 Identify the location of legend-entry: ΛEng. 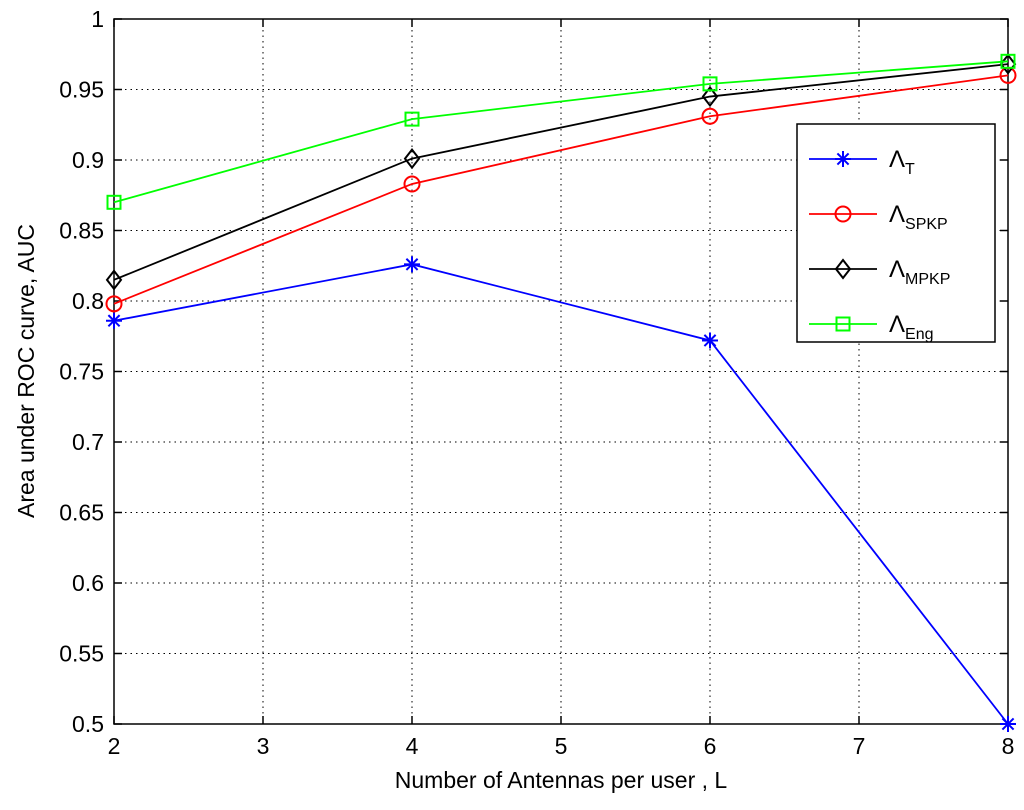
(871, 327).